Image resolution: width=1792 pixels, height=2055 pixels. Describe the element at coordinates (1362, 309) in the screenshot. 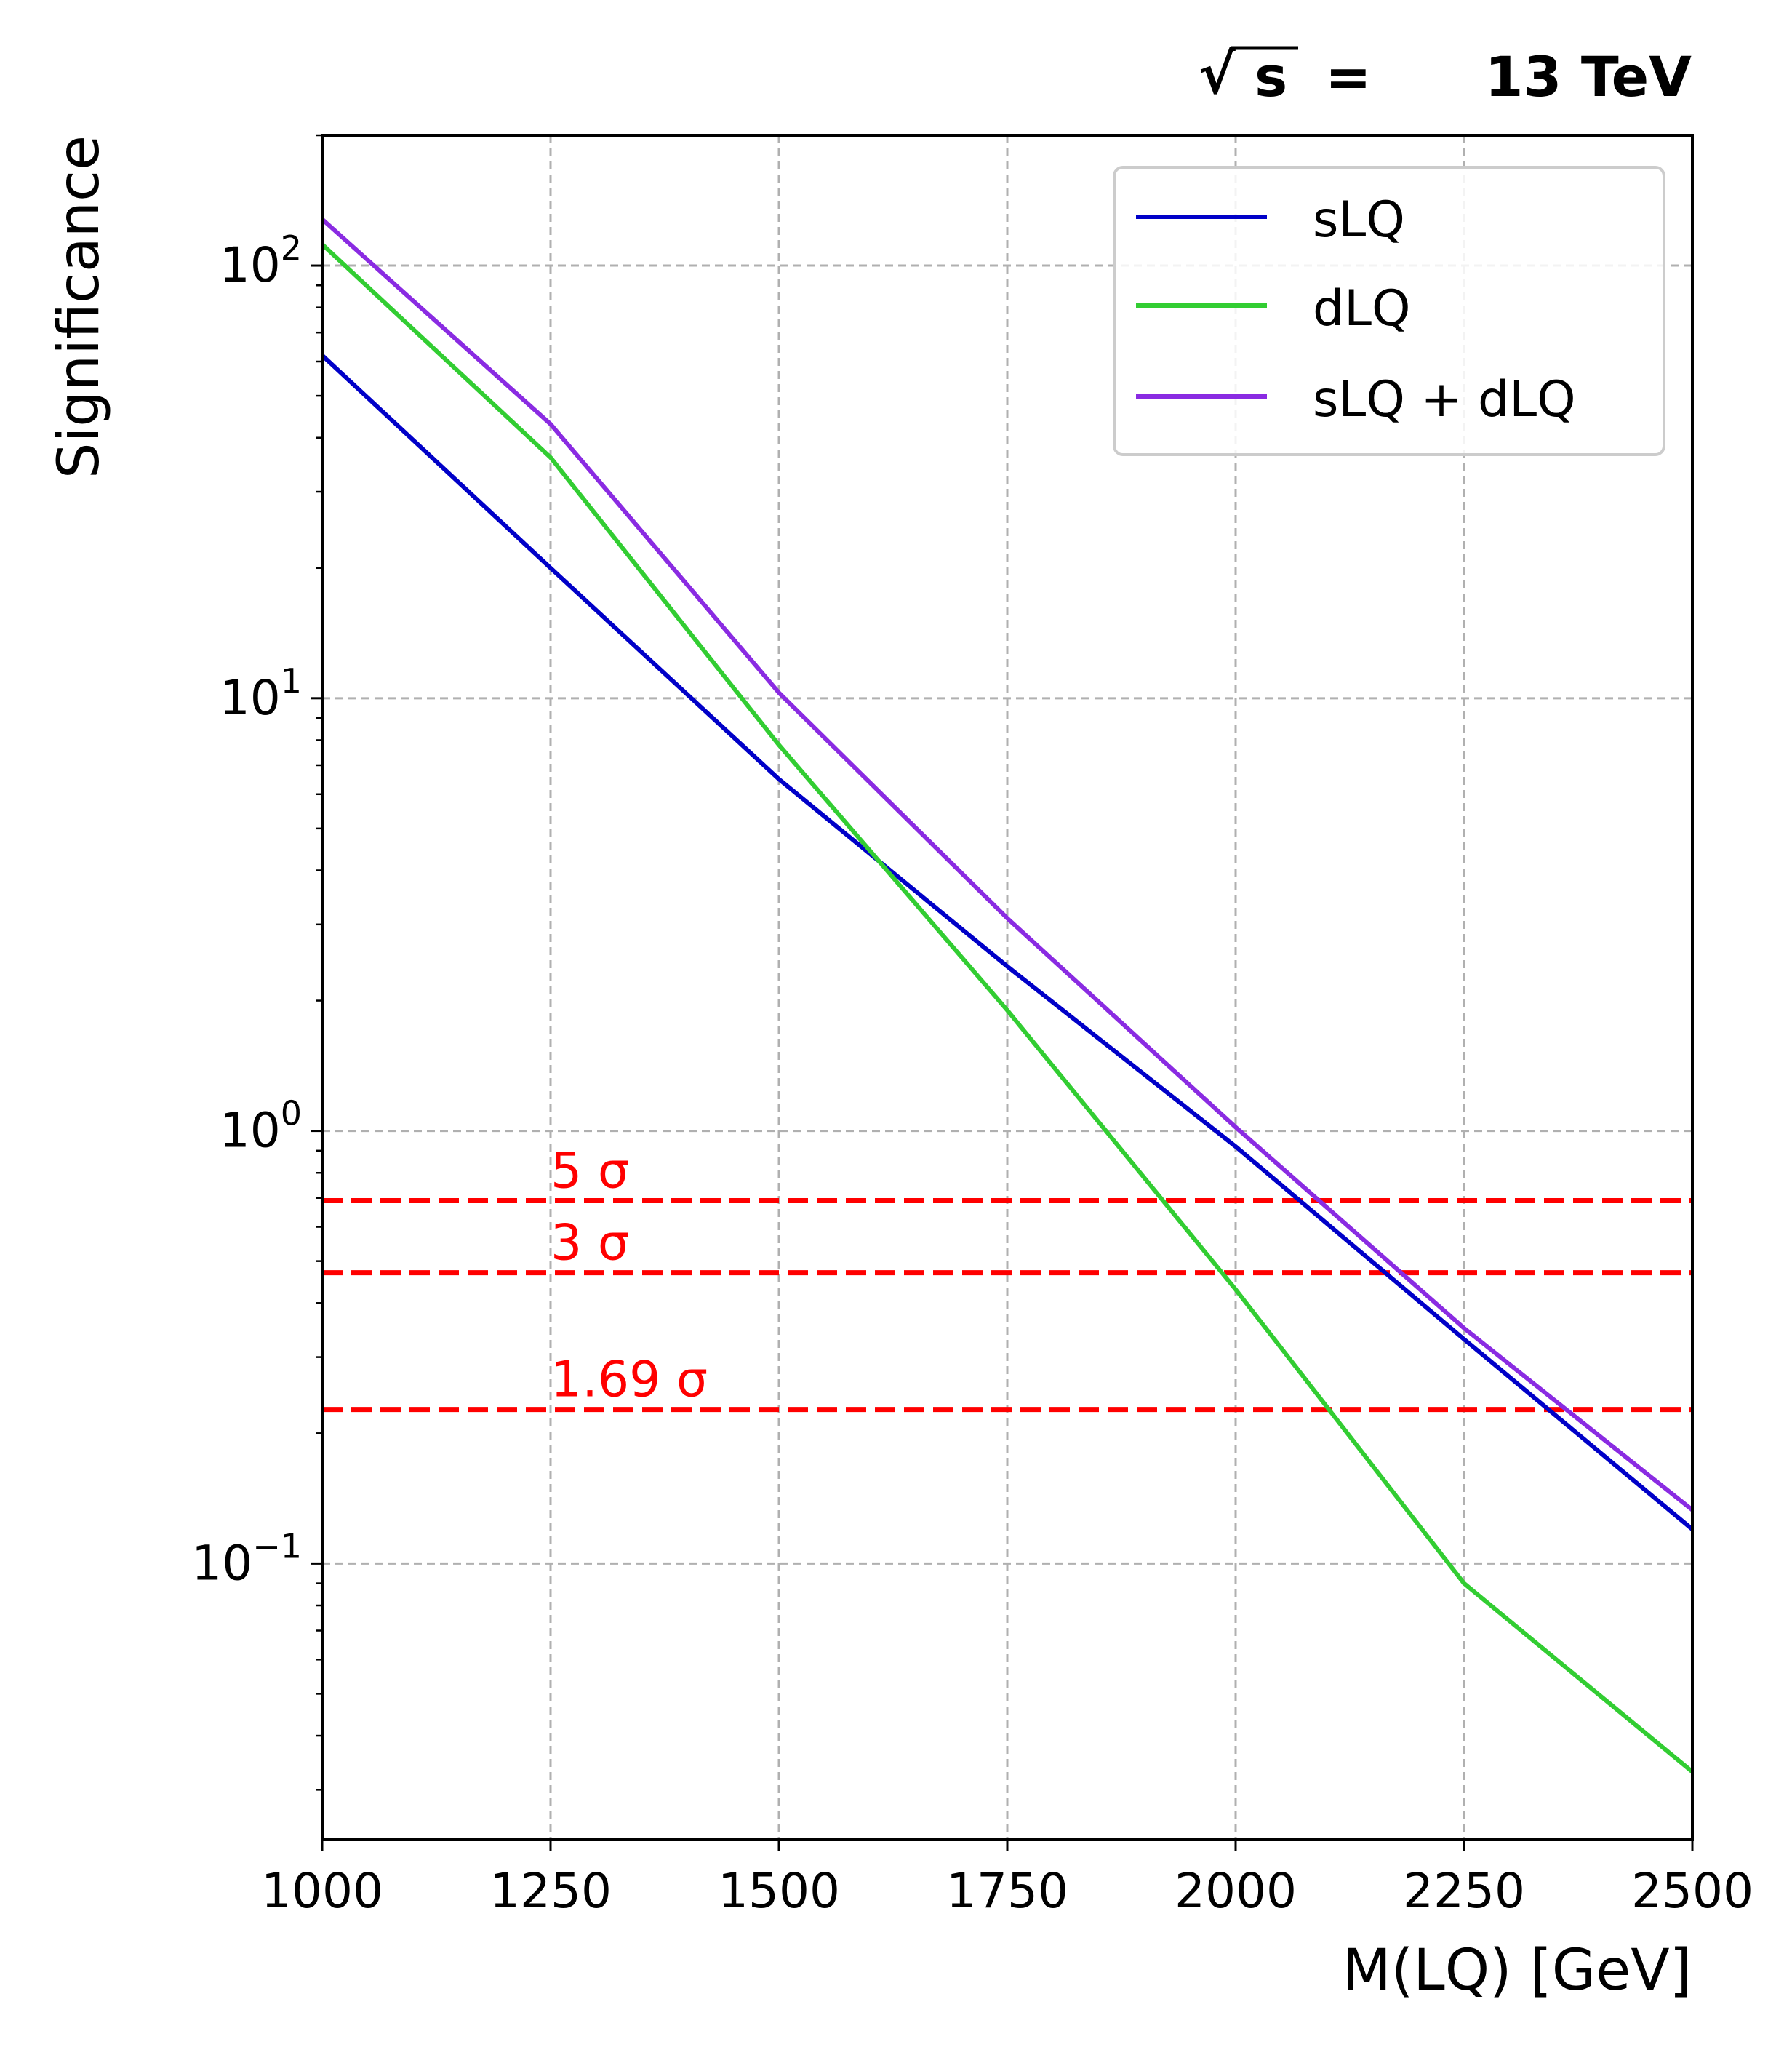

I see `legend-label-dlq: dLQ` at that location.